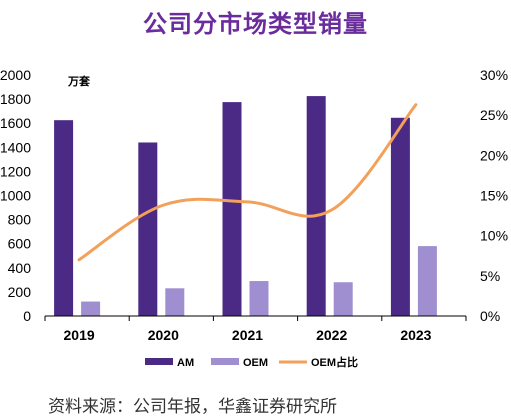 The width and height of the screenshot is (511, 418). What do you see at coordinates (20, 244) in the screenshot?
I see `y-tick-label: 600` at bounding box center [20, 244].